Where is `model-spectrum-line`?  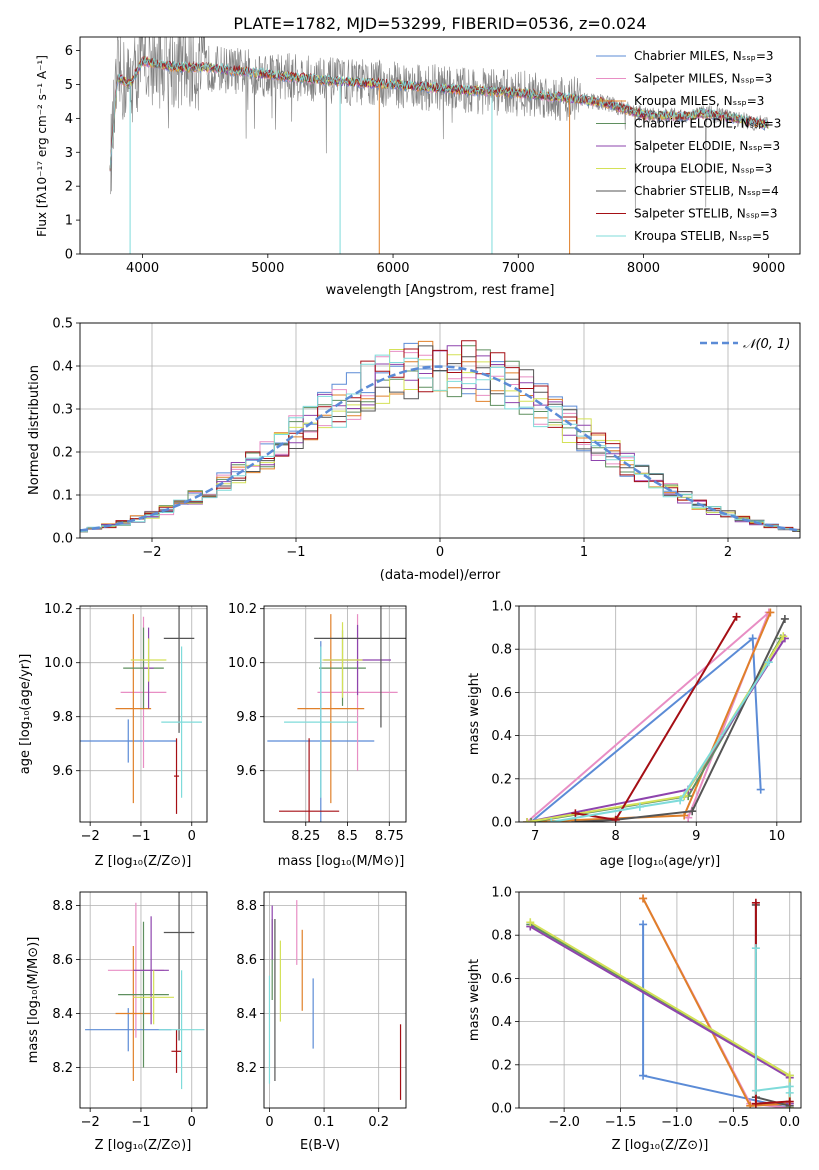
model-spectrum-line is located at coordinates (439, 112).